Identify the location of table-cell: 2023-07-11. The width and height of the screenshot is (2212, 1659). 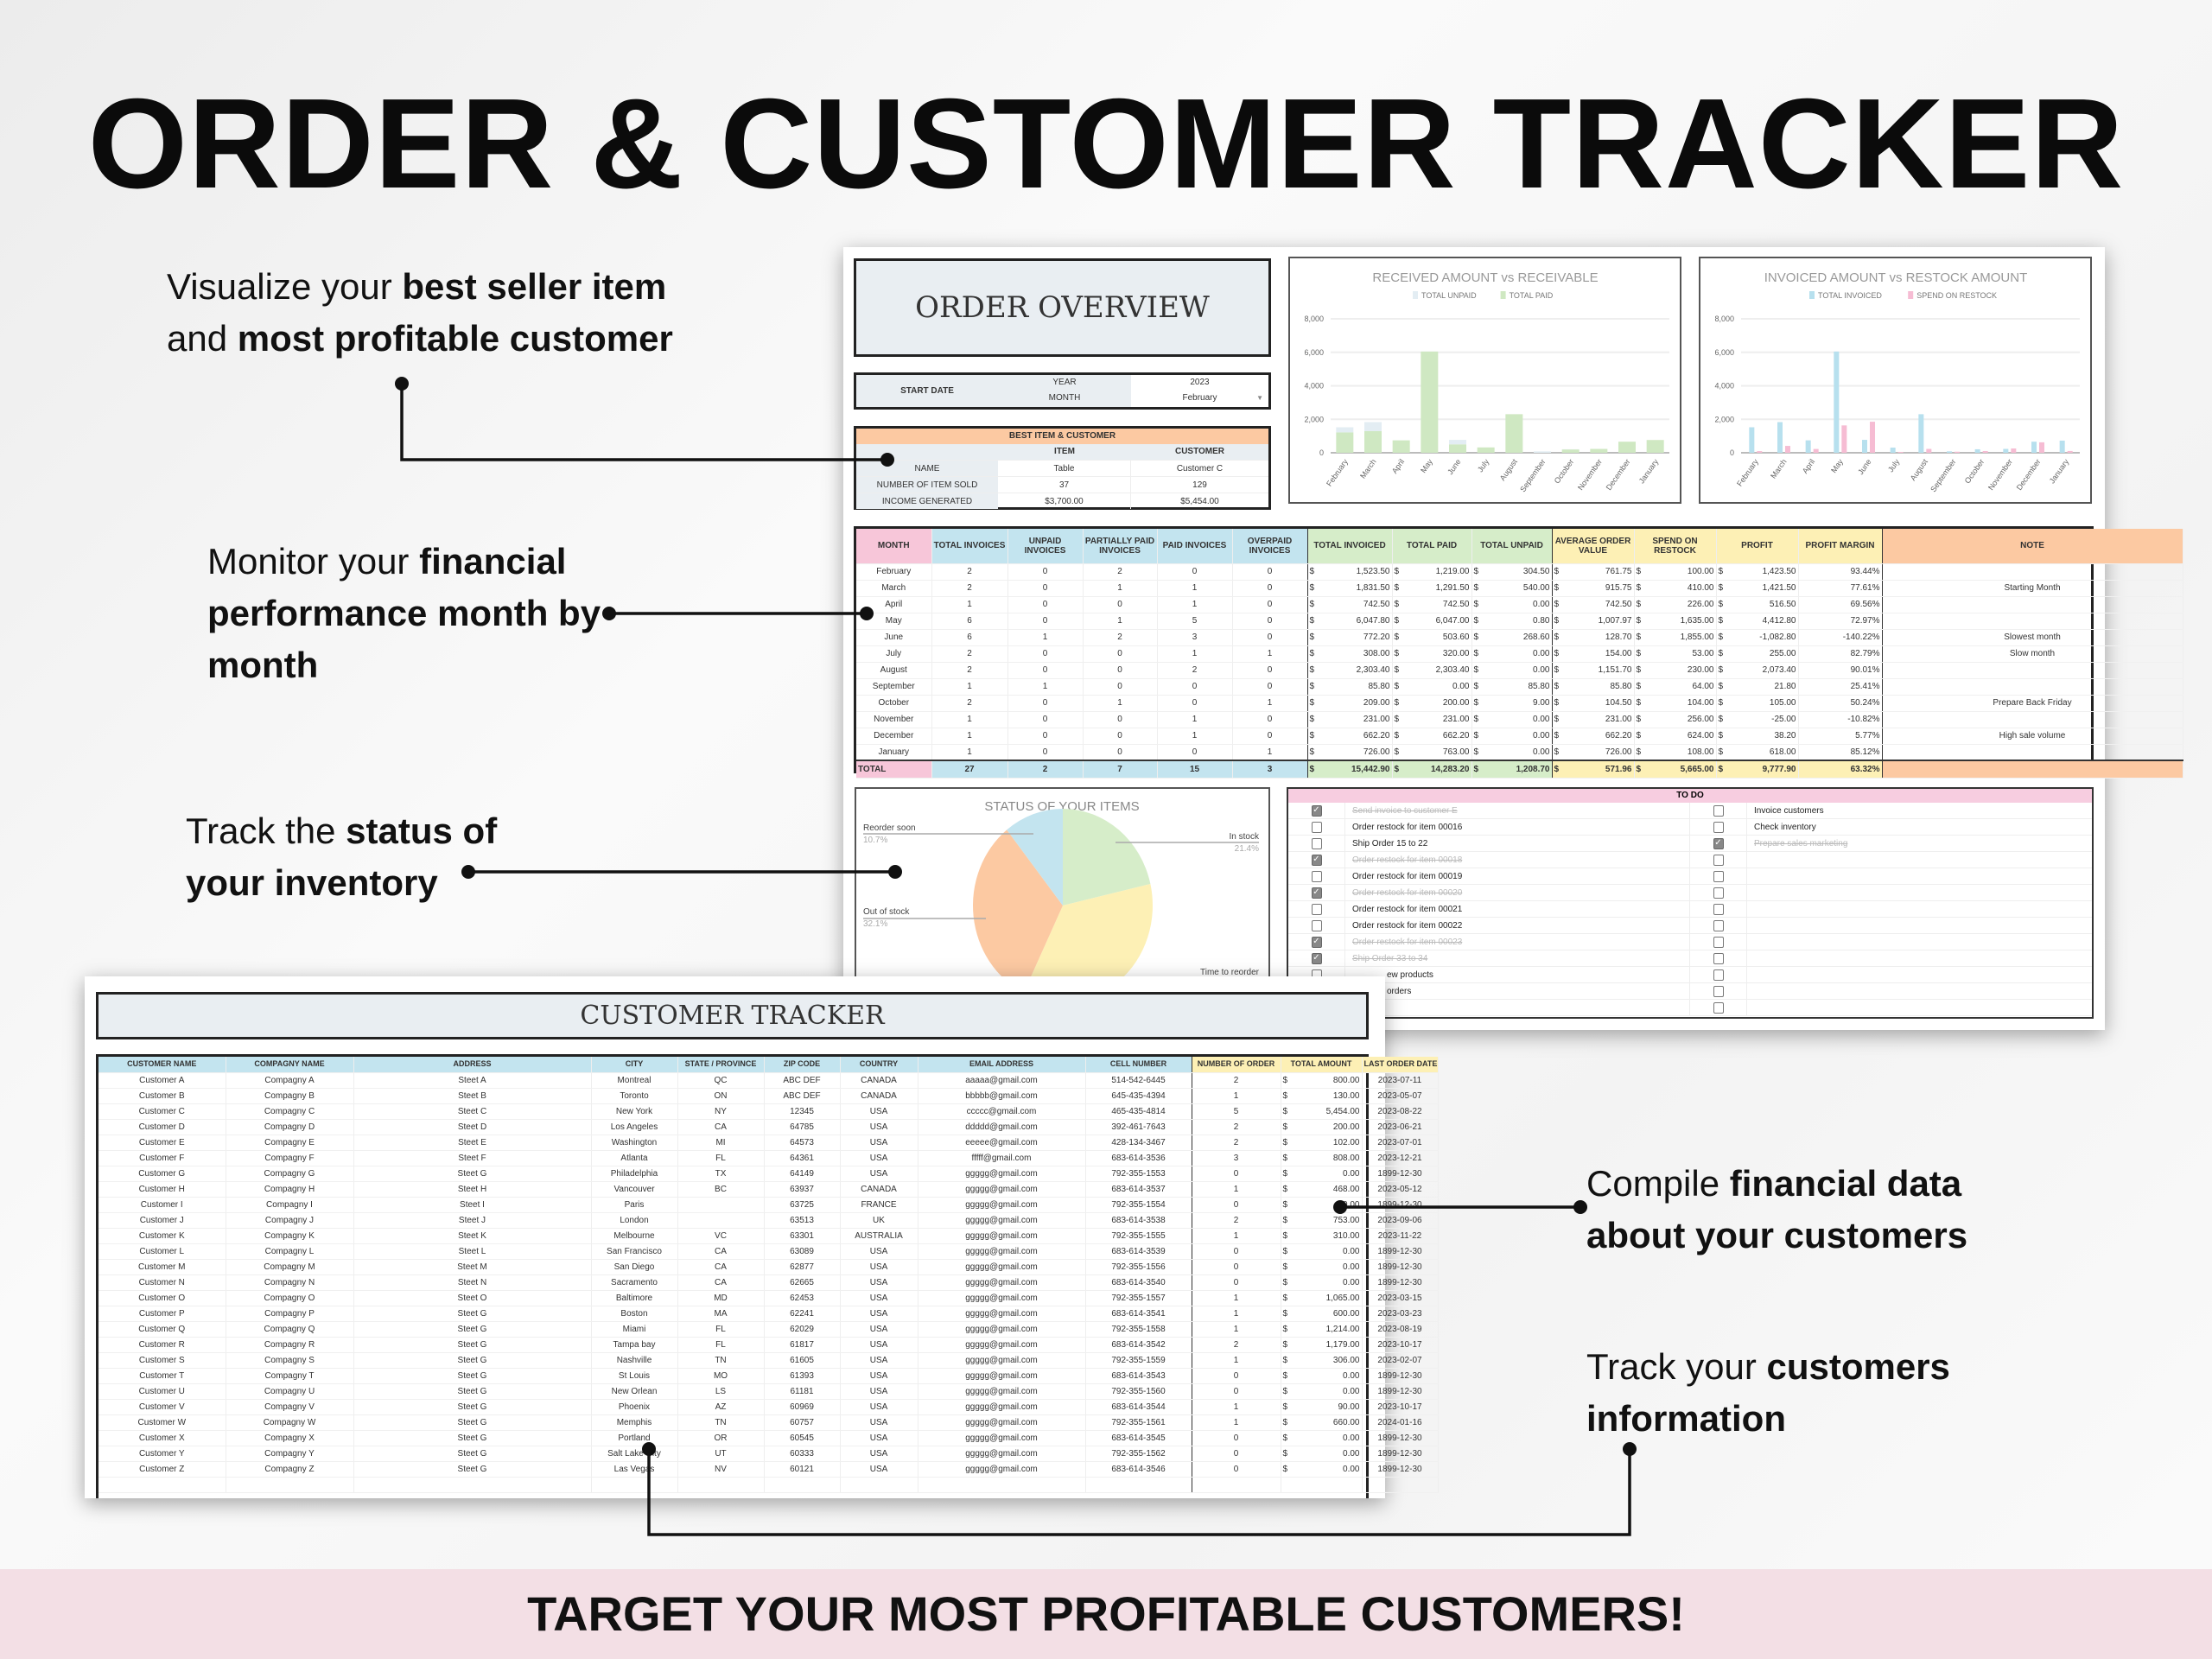
(1400, 1080).